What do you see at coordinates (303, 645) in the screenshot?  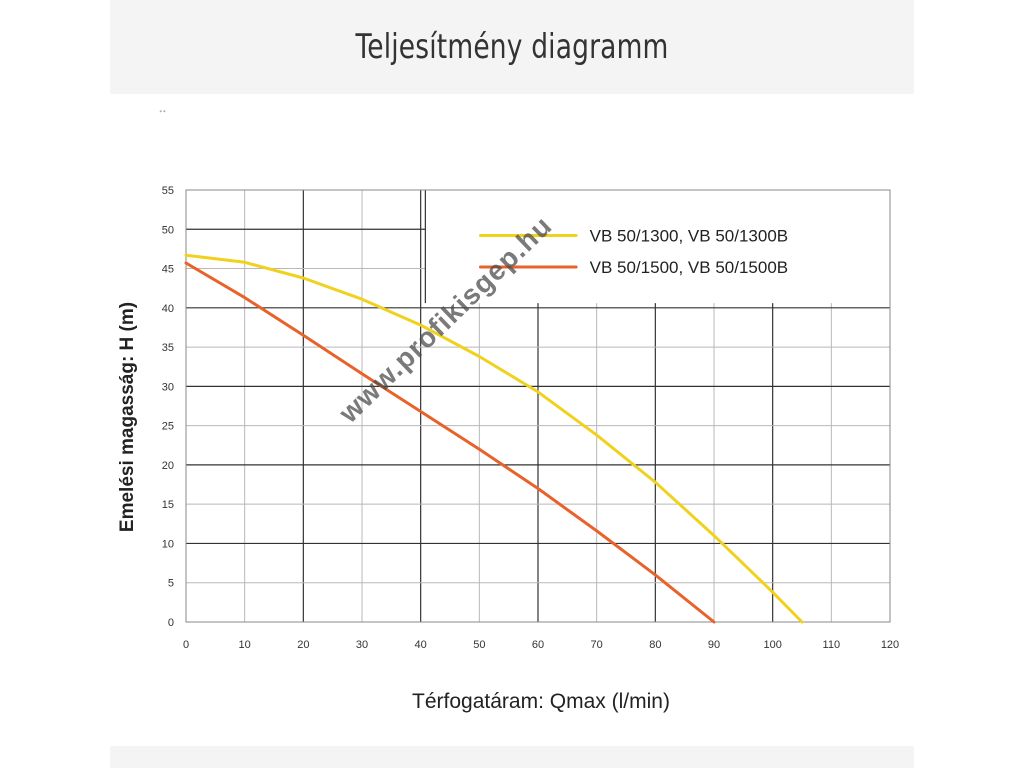 I see `x-tick-label: 20` at bounding box center [303, 645].